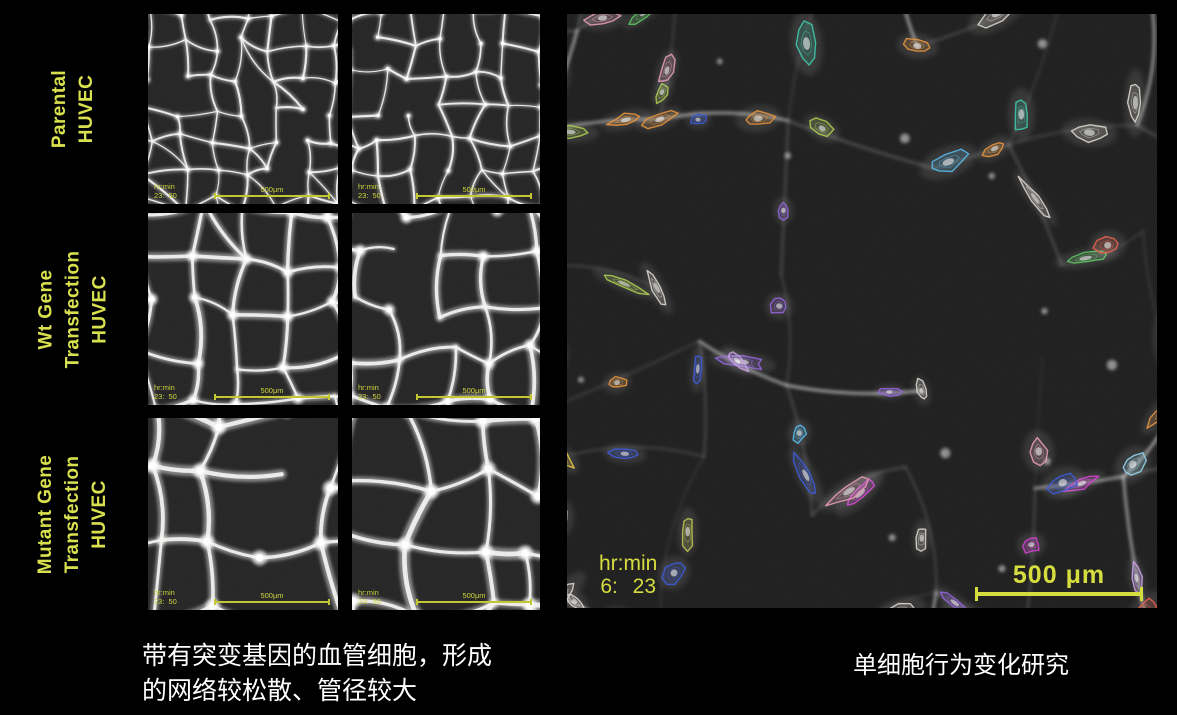  Describe the element at coordinates (961, 665) in the screenshot. I see `caption-single-cell-study: 单细胞行为变化研究` at that location.